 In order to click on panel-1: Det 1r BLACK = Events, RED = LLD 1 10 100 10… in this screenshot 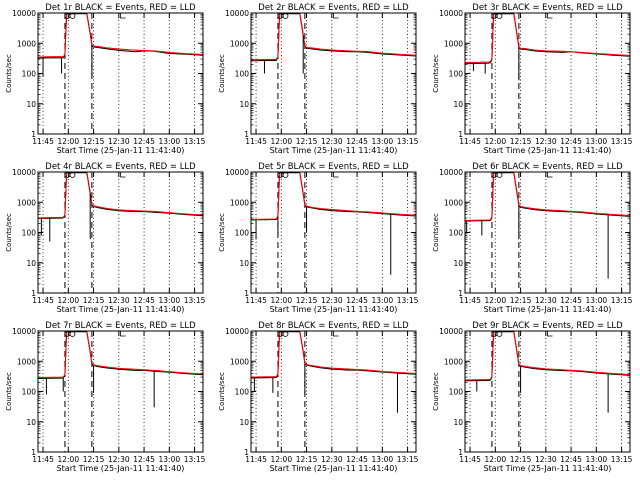, I will do `click(105, 79)`.